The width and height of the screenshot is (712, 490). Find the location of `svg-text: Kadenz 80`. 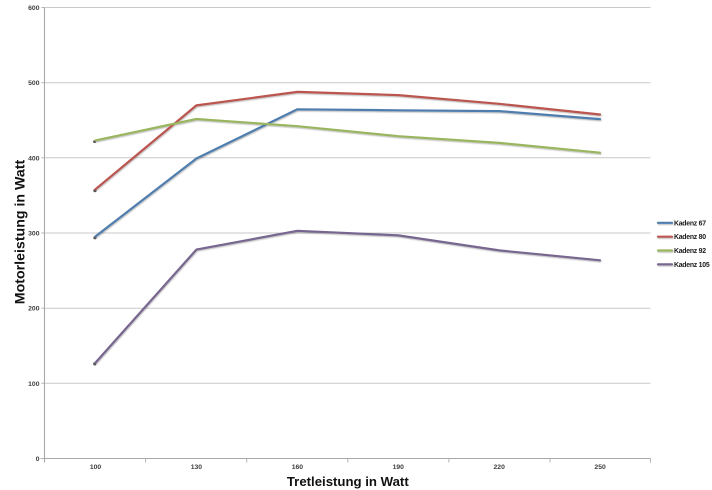

svg-text: Kadenz 80 is located at coordinates (690, 237).